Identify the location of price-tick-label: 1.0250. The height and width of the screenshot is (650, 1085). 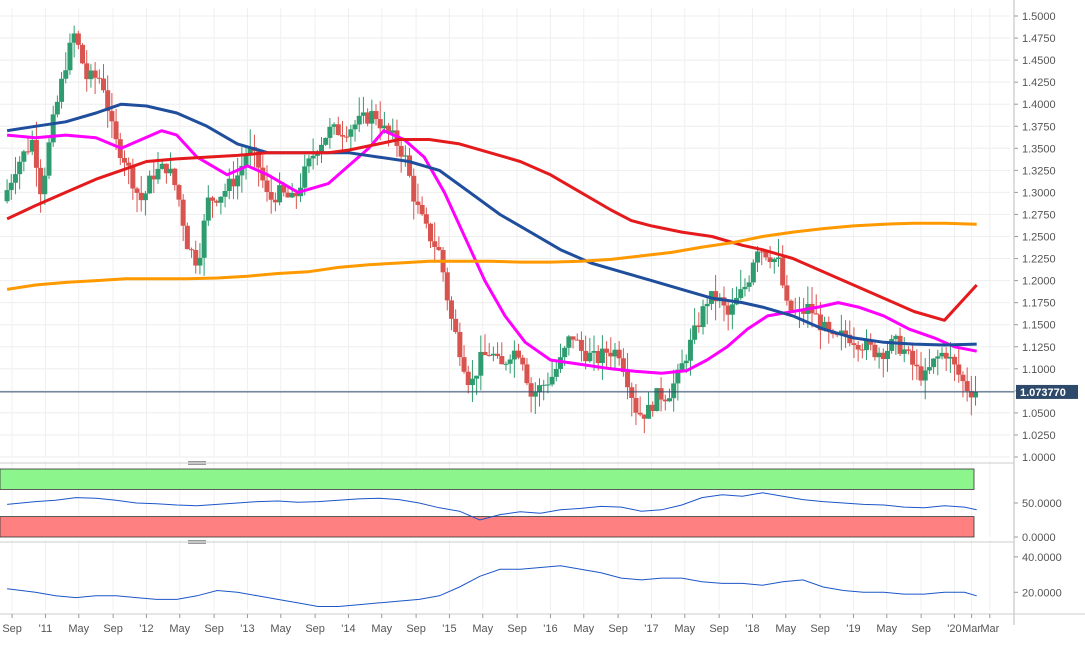
(1039, 436).